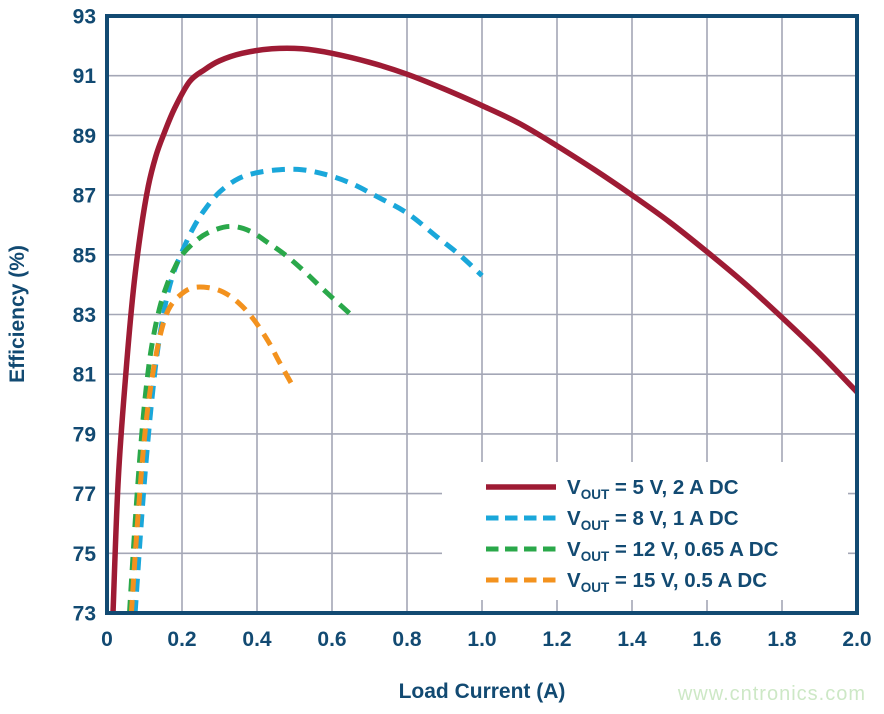  What do you see at coordinates (181, 639) in the screenshot?
I see `x-tick-label: 0.2` at bounding box center [181, 639].